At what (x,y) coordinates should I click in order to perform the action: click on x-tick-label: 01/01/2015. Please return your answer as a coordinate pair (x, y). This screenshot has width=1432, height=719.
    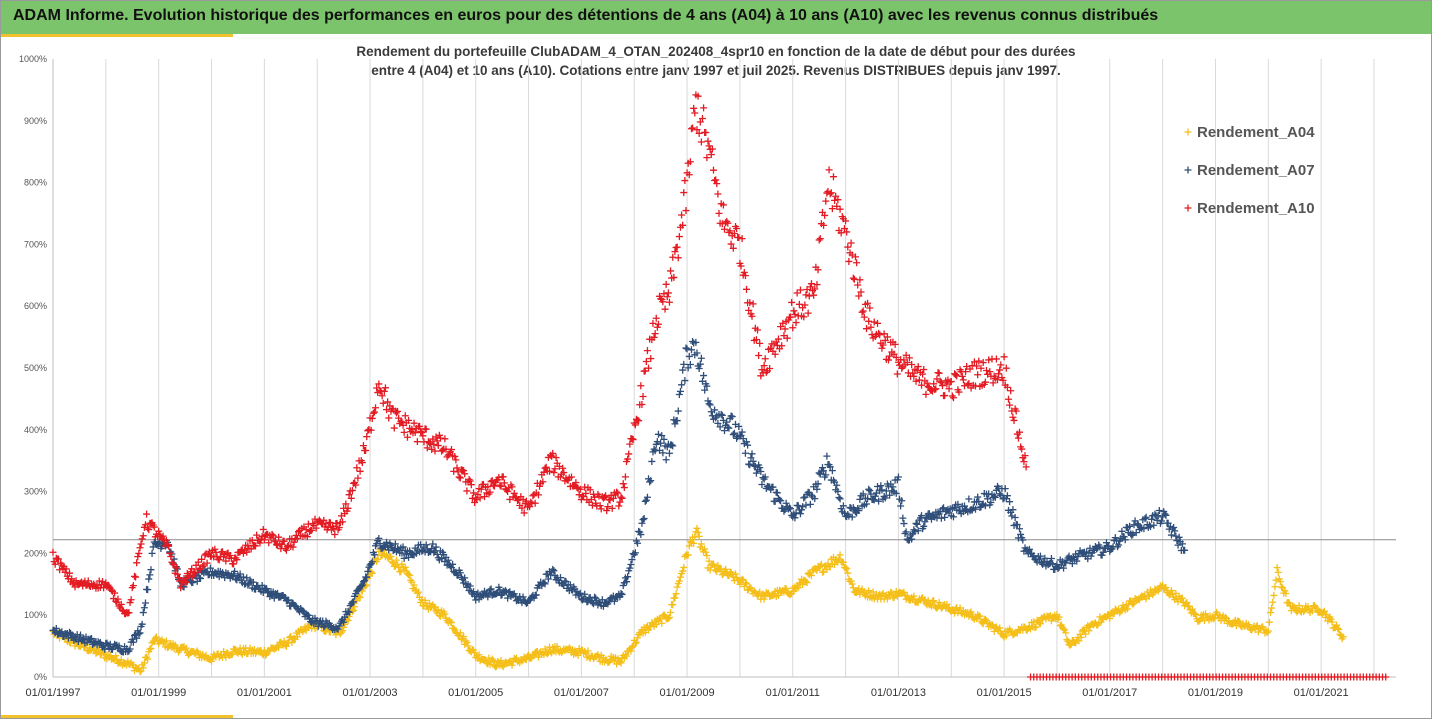
    Looking at the image, I should click on (1004, 693).